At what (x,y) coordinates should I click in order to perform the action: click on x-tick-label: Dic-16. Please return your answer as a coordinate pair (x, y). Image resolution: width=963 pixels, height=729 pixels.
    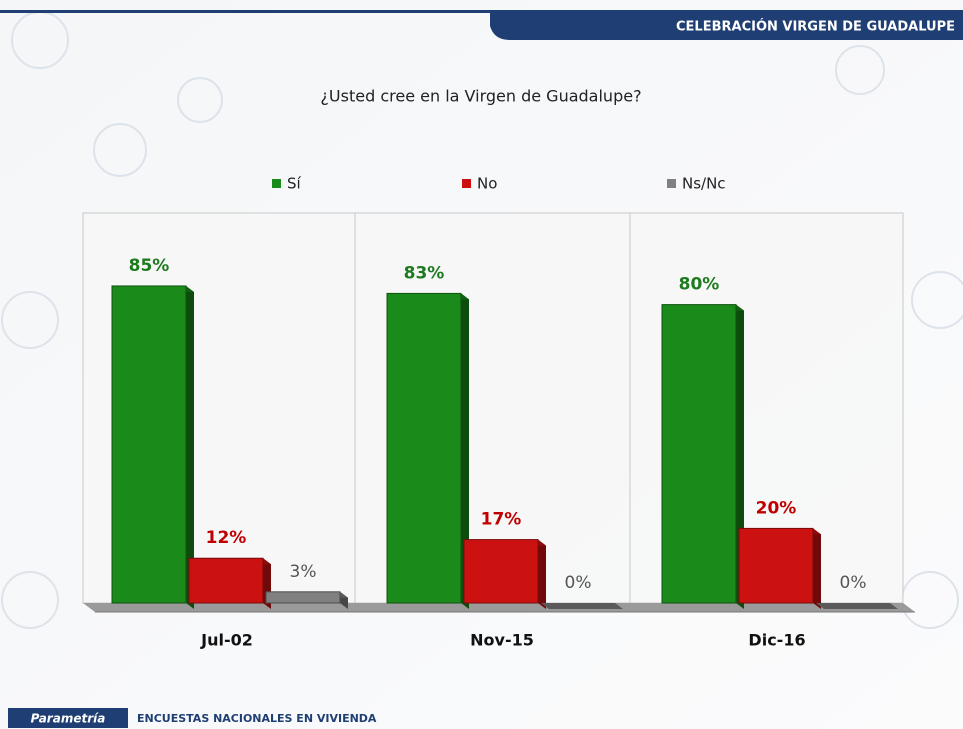
    Looking at the image, I should click on (776, 640).